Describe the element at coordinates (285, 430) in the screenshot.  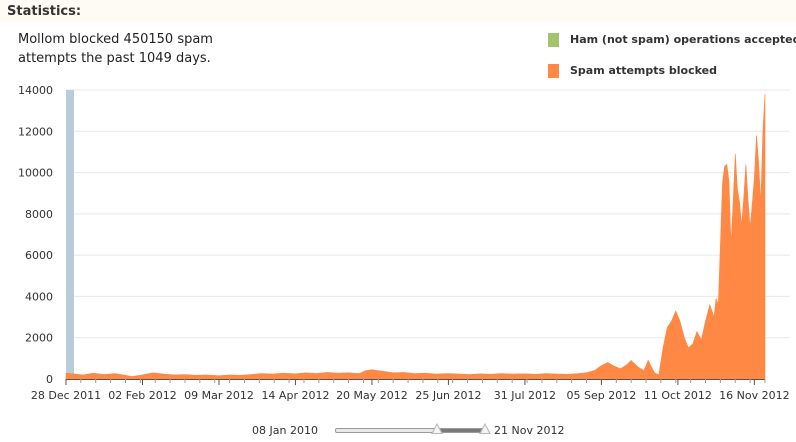
I see `range-start-label: 08 Jan 2010` at that location.